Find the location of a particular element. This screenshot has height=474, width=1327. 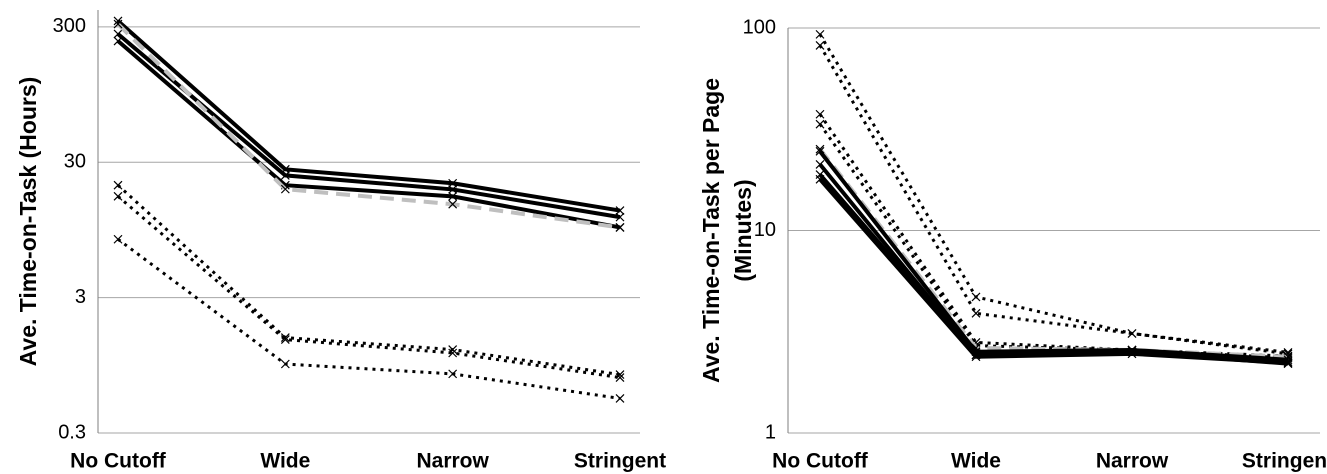

y-axis-label: (Minutes) is located at coordinates (743, 230).